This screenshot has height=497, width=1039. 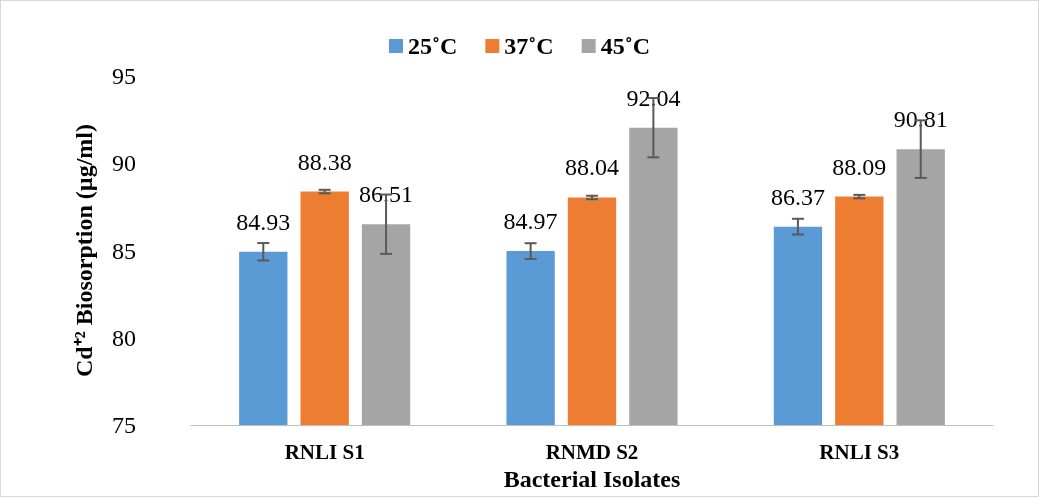 I want to click on x-axis-title: Bacterial Isolates, so click(x=592, y=479).